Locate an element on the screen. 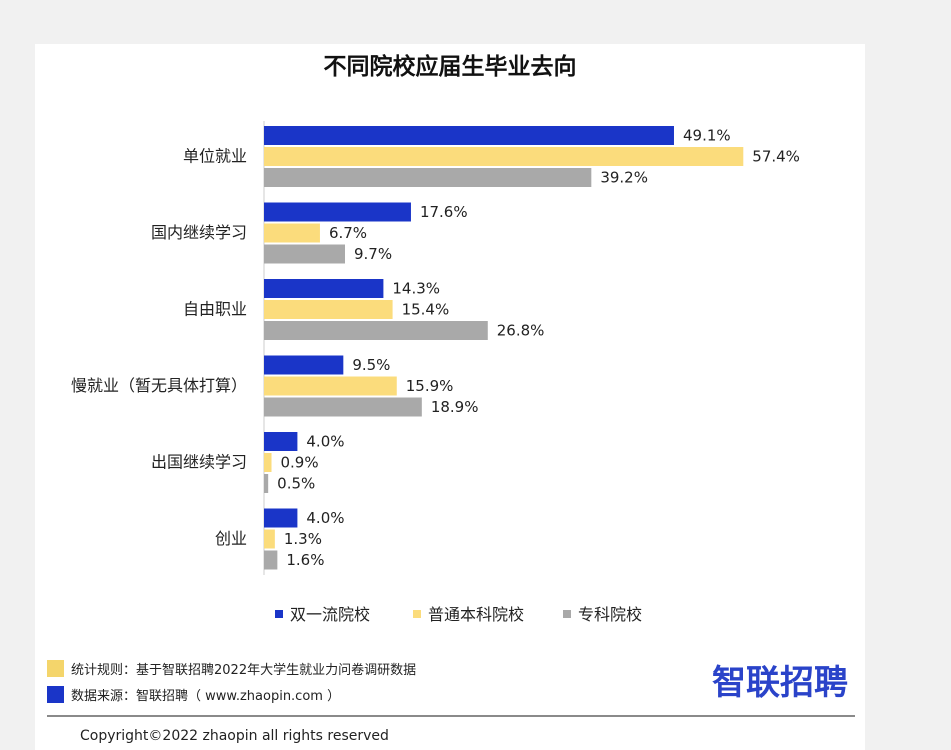 This screenshot has width=951, height=750. data-label: 15.4% is located at coordinates (426, 310).